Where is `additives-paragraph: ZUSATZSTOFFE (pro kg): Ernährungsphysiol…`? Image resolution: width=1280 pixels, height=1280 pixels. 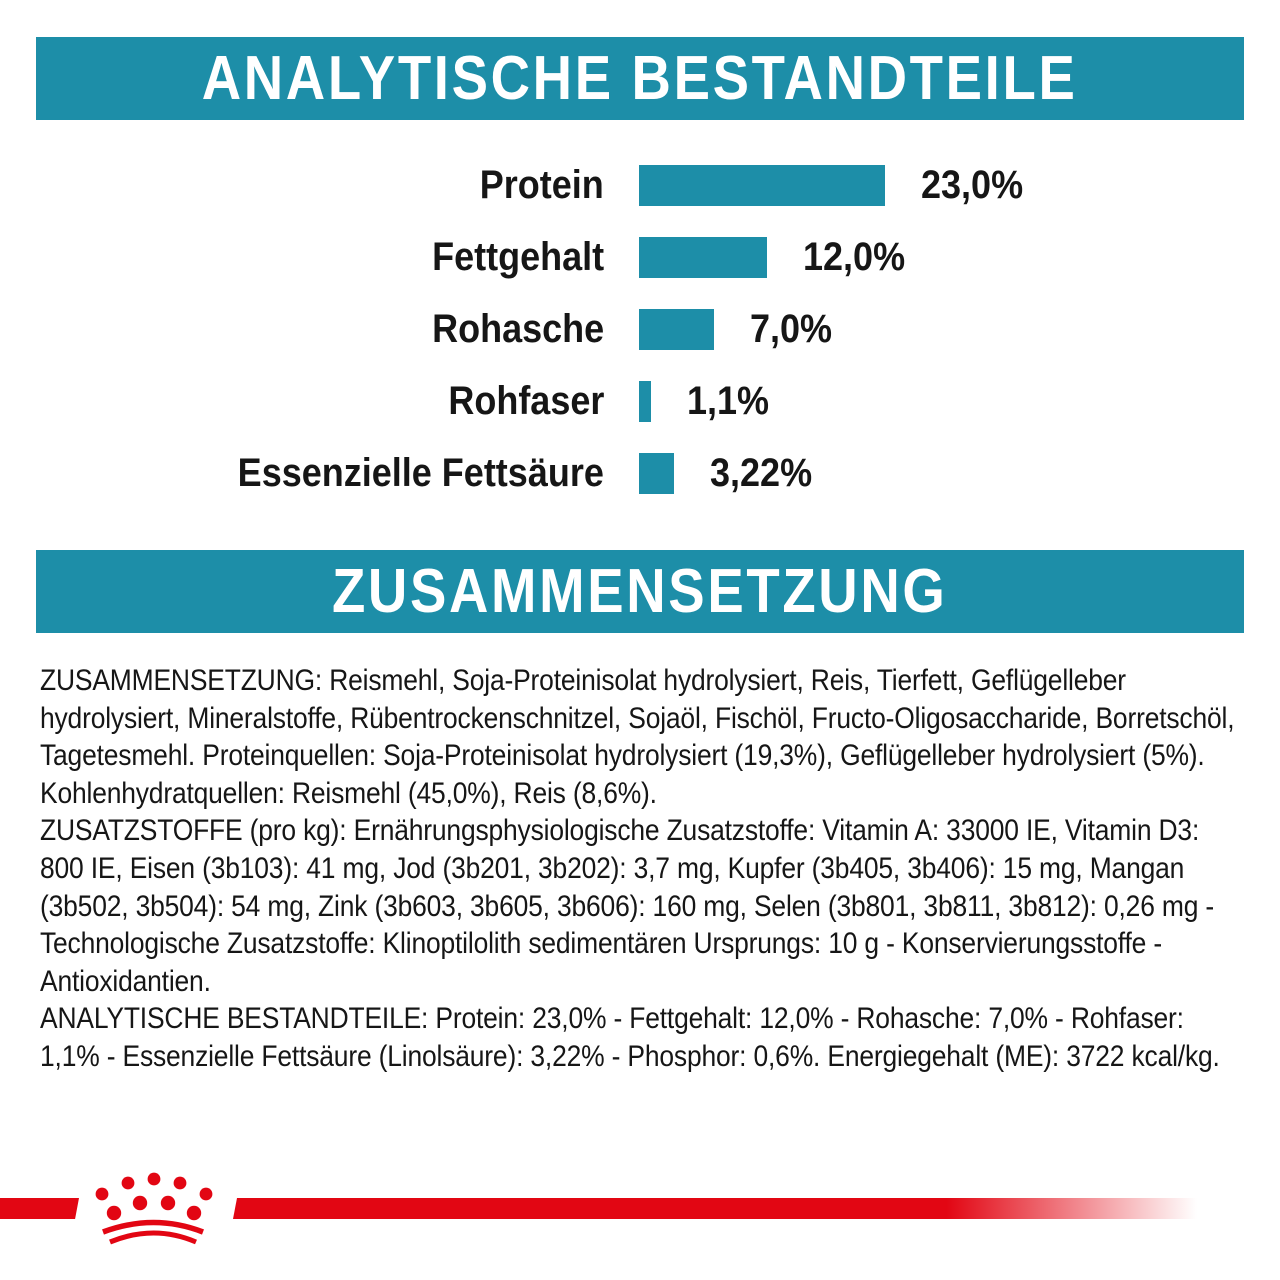
additives-paragraph: ZUSATZSTOFFE (pro kg): Ernährungsphysiol… is located at coordinates (627, 906).